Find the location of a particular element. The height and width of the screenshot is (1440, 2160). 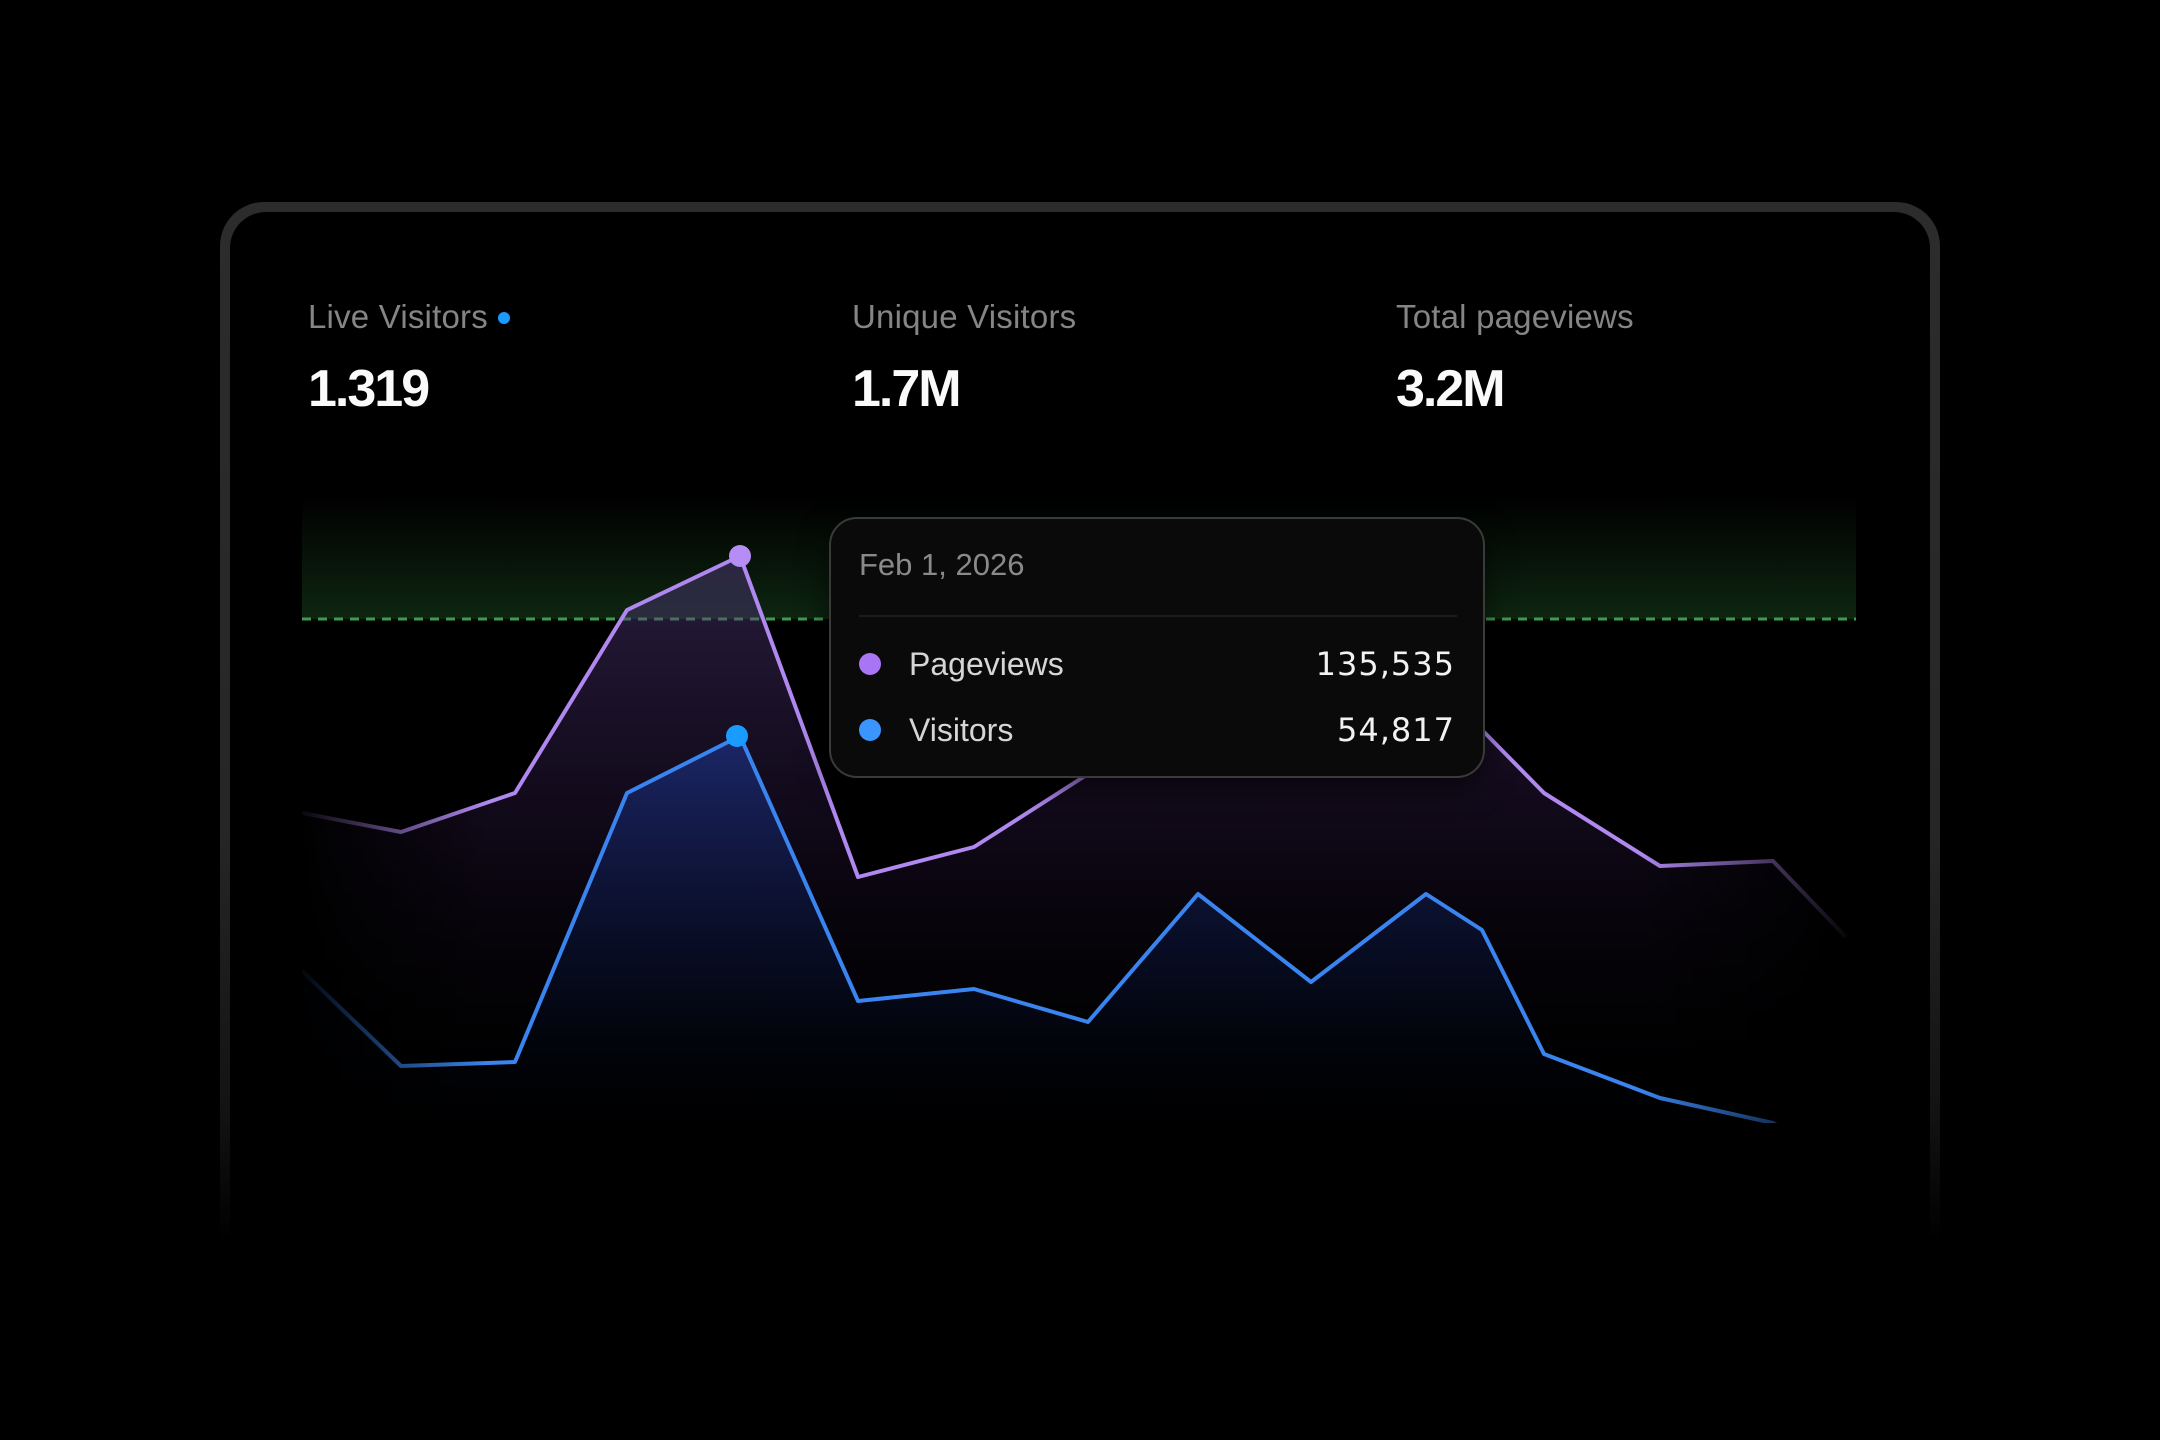

visitors-hover-point is located at coordinates (737, 736).